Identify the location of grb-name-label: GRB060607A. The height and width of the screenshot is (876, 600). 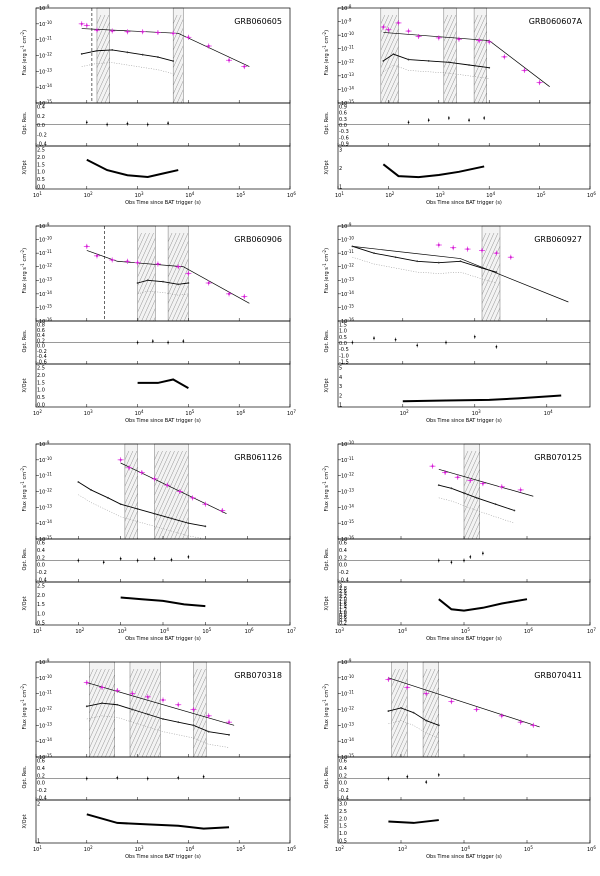
(556, 21).